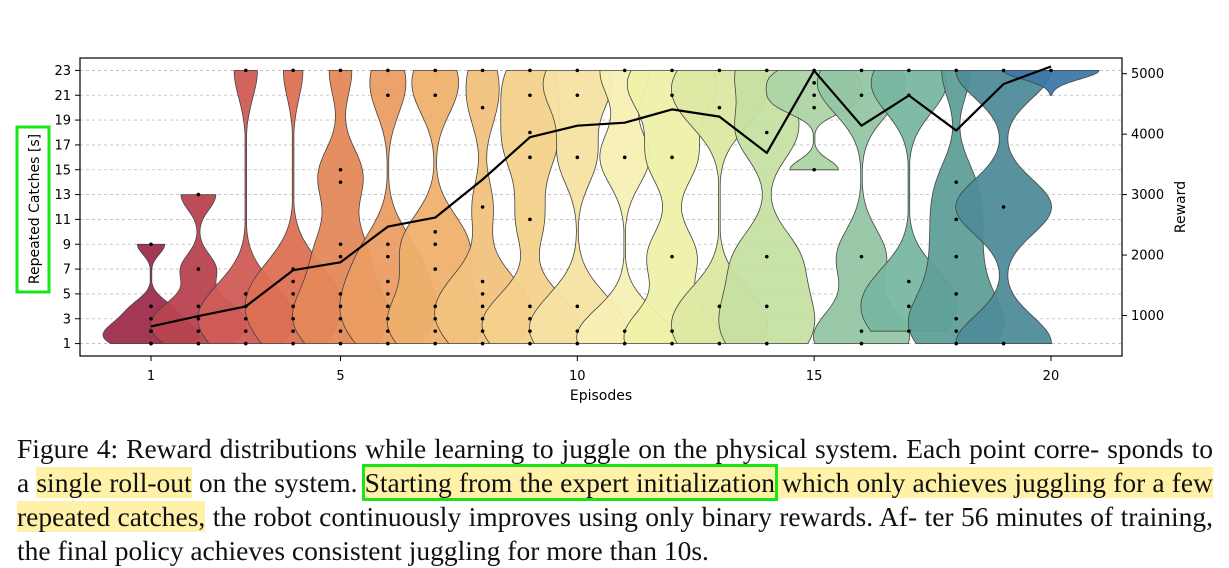  Describe the element at coordinates (1147, 135) in the screenshot. I see `y-right-tick-label: 4000` at that location.